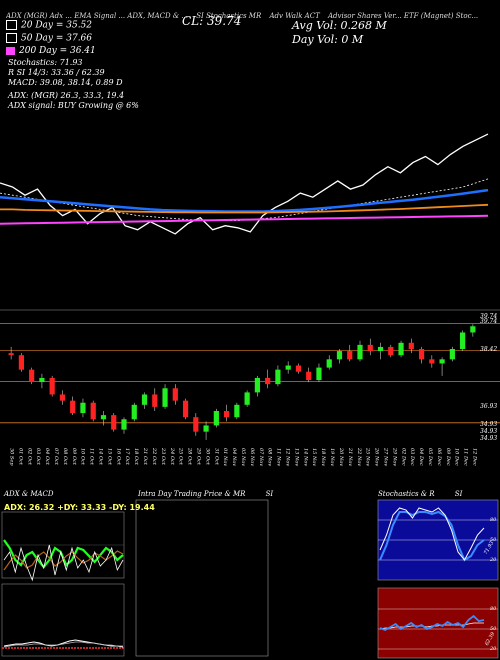 The height and width of the screenshot is (660, 500). What do you see at coordinates (493, 609) in the screenshot?
I see `rsi-level-80: 80` at bounding box center [493, 609].